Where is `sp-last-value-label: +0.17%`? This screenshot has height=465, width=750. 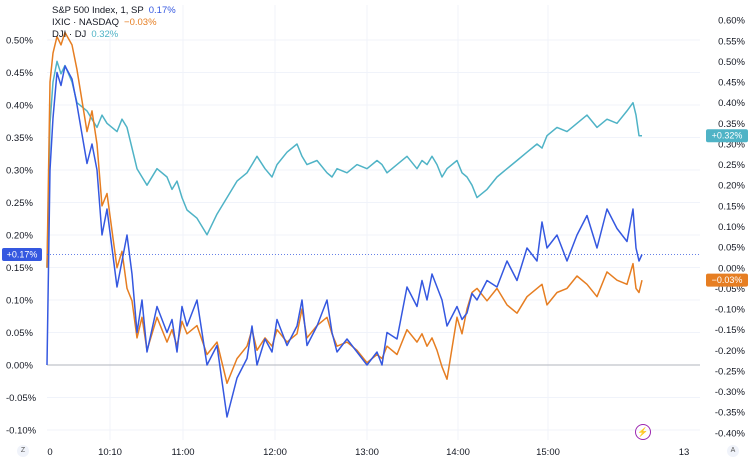 sp-last-value-label: +0.17% is located at coordinates (22, 255).